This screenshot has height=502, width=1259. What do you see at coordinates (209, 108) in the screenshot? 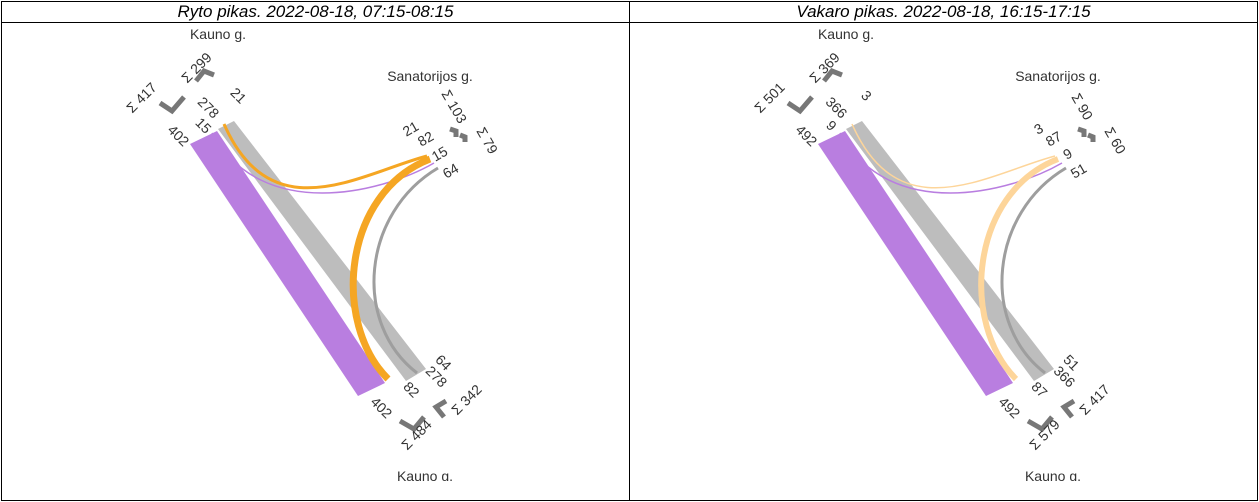
I see `flow-label: 278` at bounding box center [209, 108].